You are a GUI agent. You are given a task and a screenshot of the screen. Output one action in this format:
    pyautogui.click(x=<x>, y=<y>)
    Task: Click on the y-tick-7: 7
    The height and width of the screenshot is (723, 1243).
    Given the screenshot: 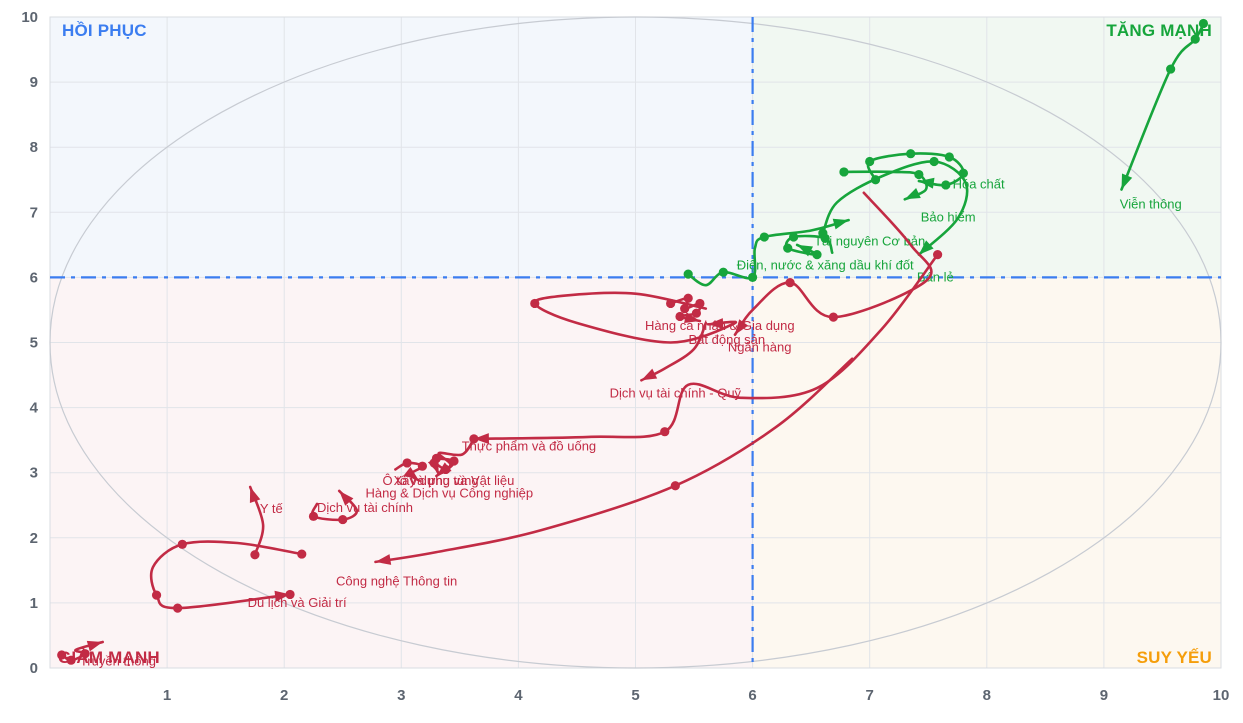 What is the action you would take?
    pyautogui.click(x=34, y=212)
    